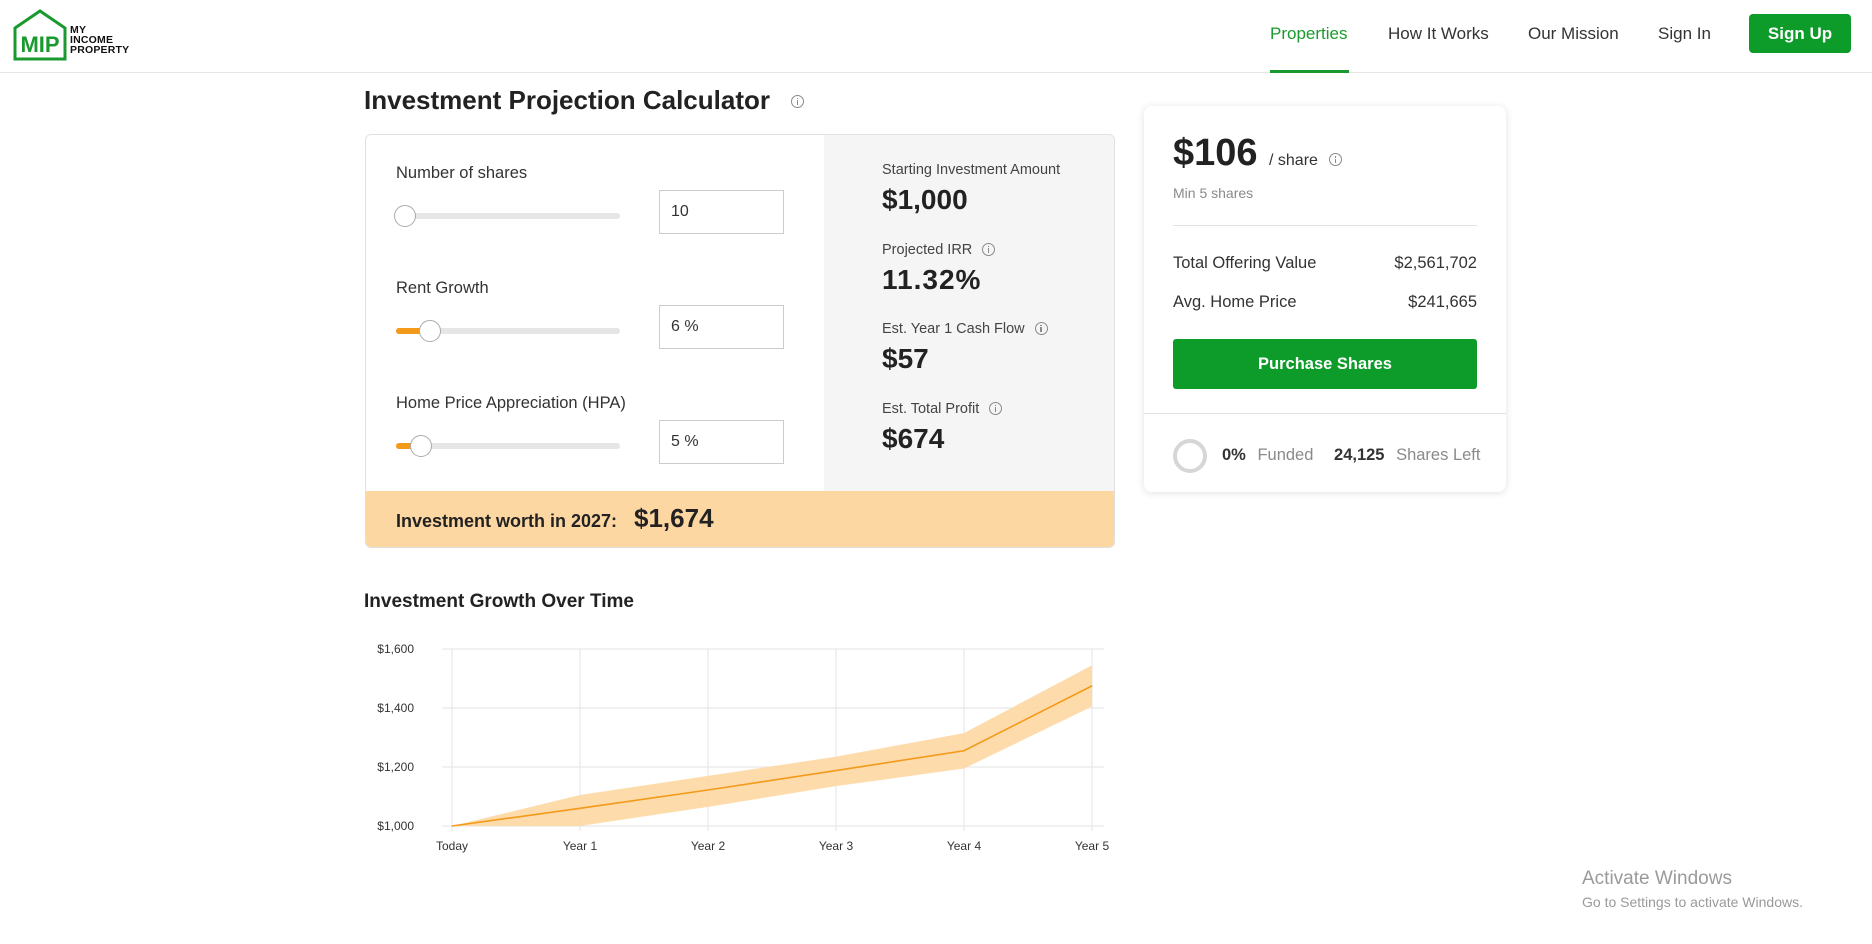  I want to click on y-tick-label: $1,200, so click(395, 767).